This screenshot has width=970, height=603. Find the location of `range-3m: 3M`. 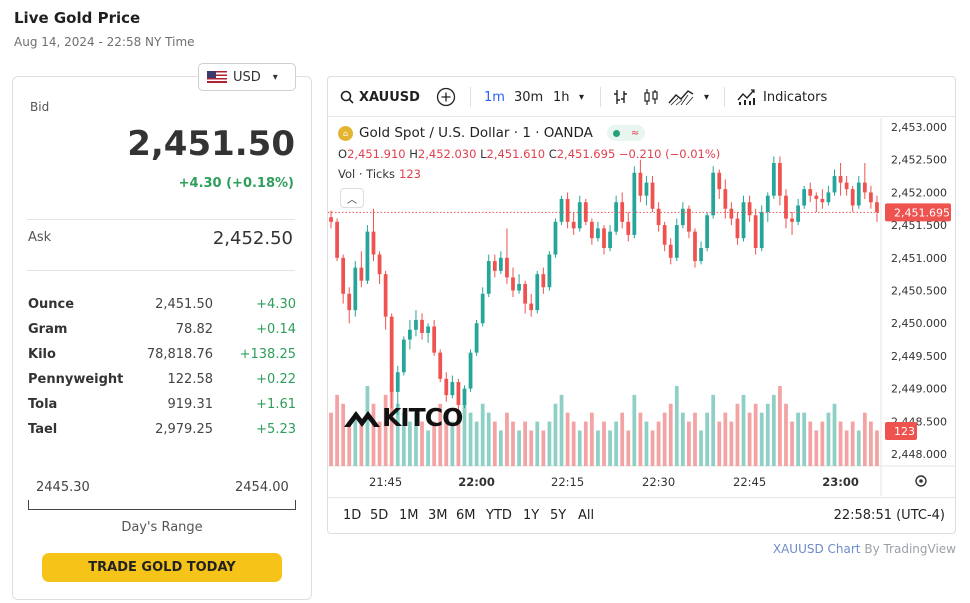

range-3m: 3M is located at coordinates (438, 515).